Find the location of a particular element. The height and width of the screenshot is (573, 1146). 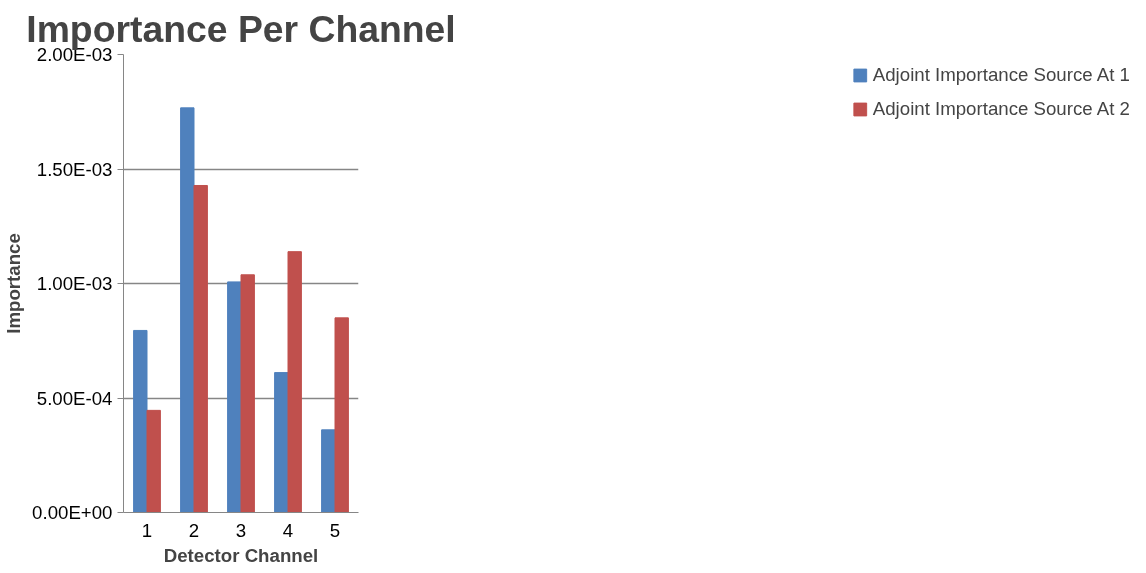

x-tick-label: 5 is located at coordinates (335, 530).